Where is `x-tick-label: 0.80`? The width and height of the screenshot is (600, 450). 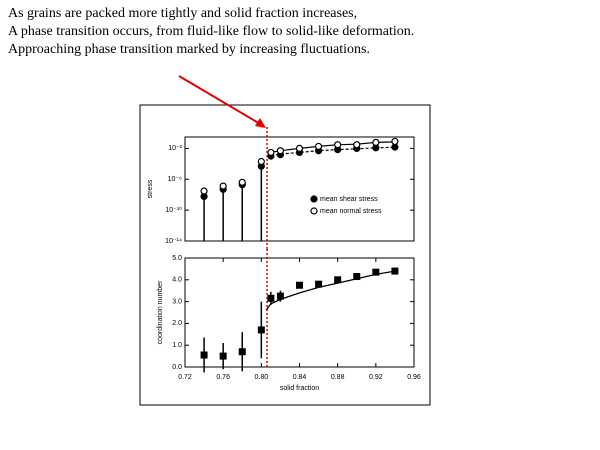
x-tick-label: 0.80 is located at coordinates (262, 377).